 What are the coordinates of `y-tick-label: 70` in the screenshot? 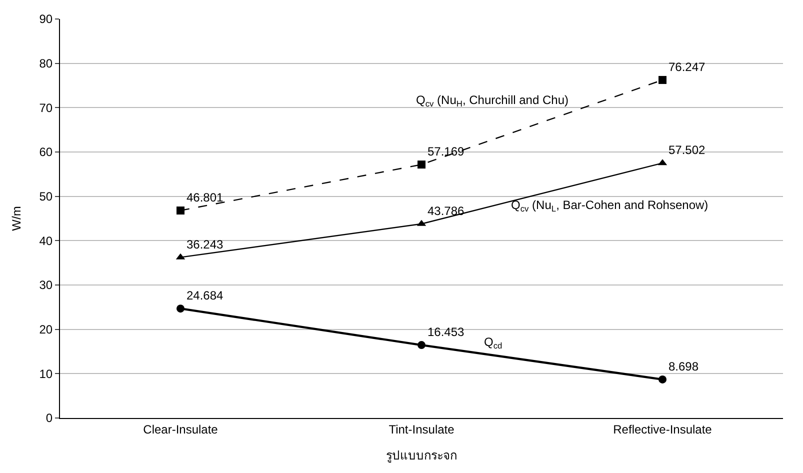 It's located at (46, 107).